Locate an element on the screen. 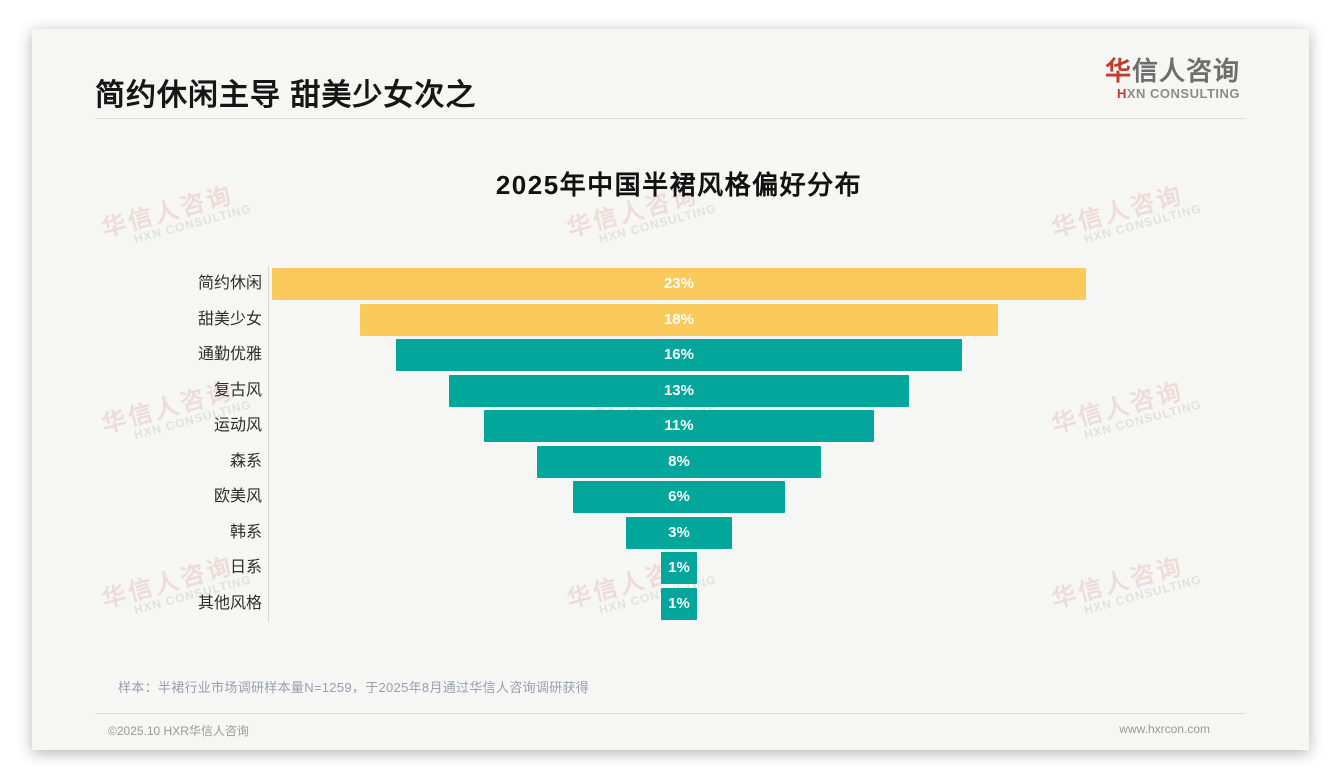 This screenshot has height=780, width=1340. chart-row: 森系 8% is located at coordinates (670, 461).